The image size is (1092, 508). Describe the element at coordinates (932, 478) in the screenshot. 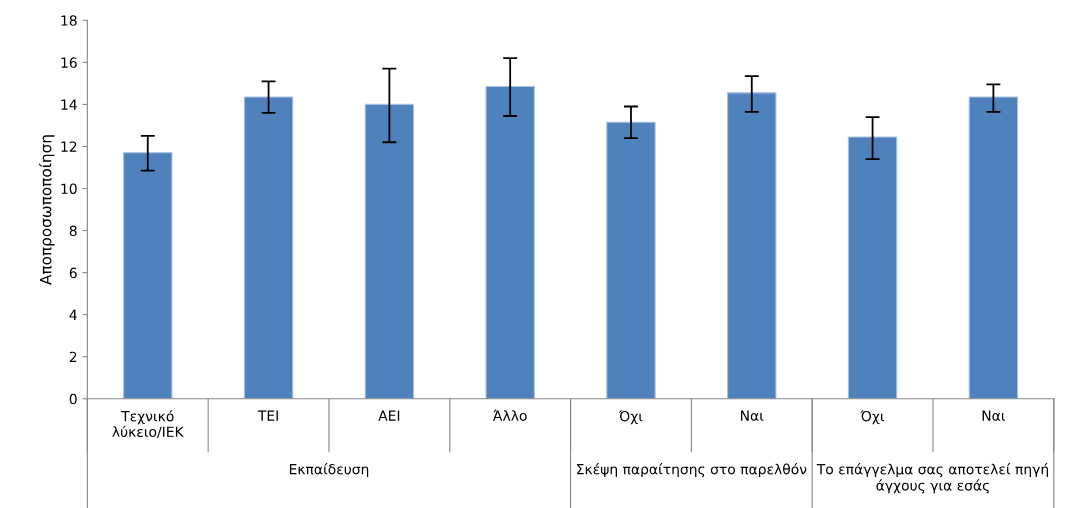

I see `text: Το επάγγελμα σας αποτελεί πηγή άγχους για εσάς` at that location.